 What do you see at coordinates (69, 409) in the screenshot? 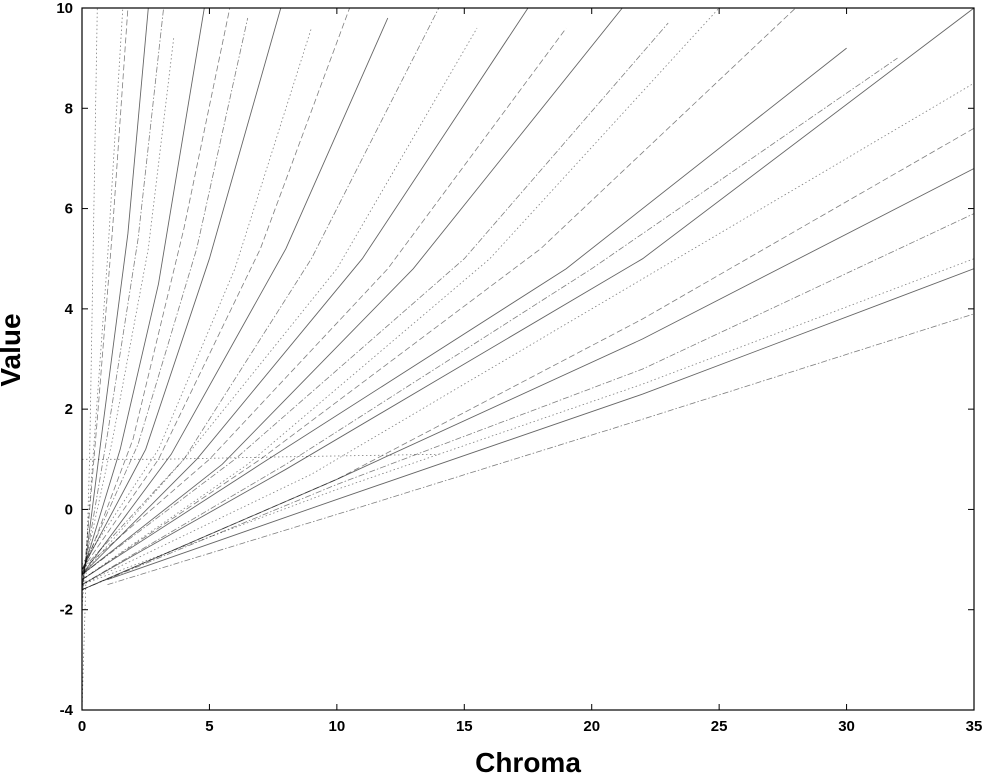
I see `y-tick-label: 2` at bounding box center [69, 409].